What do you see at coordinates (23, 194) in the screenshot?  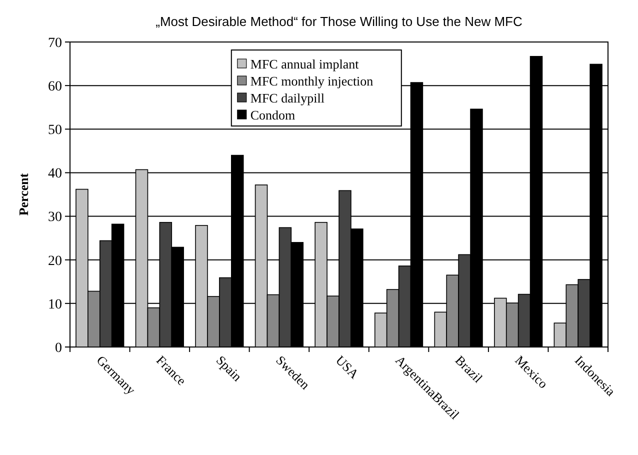 I see `y-axis-title: Percent` at bounding box center [23, 194].